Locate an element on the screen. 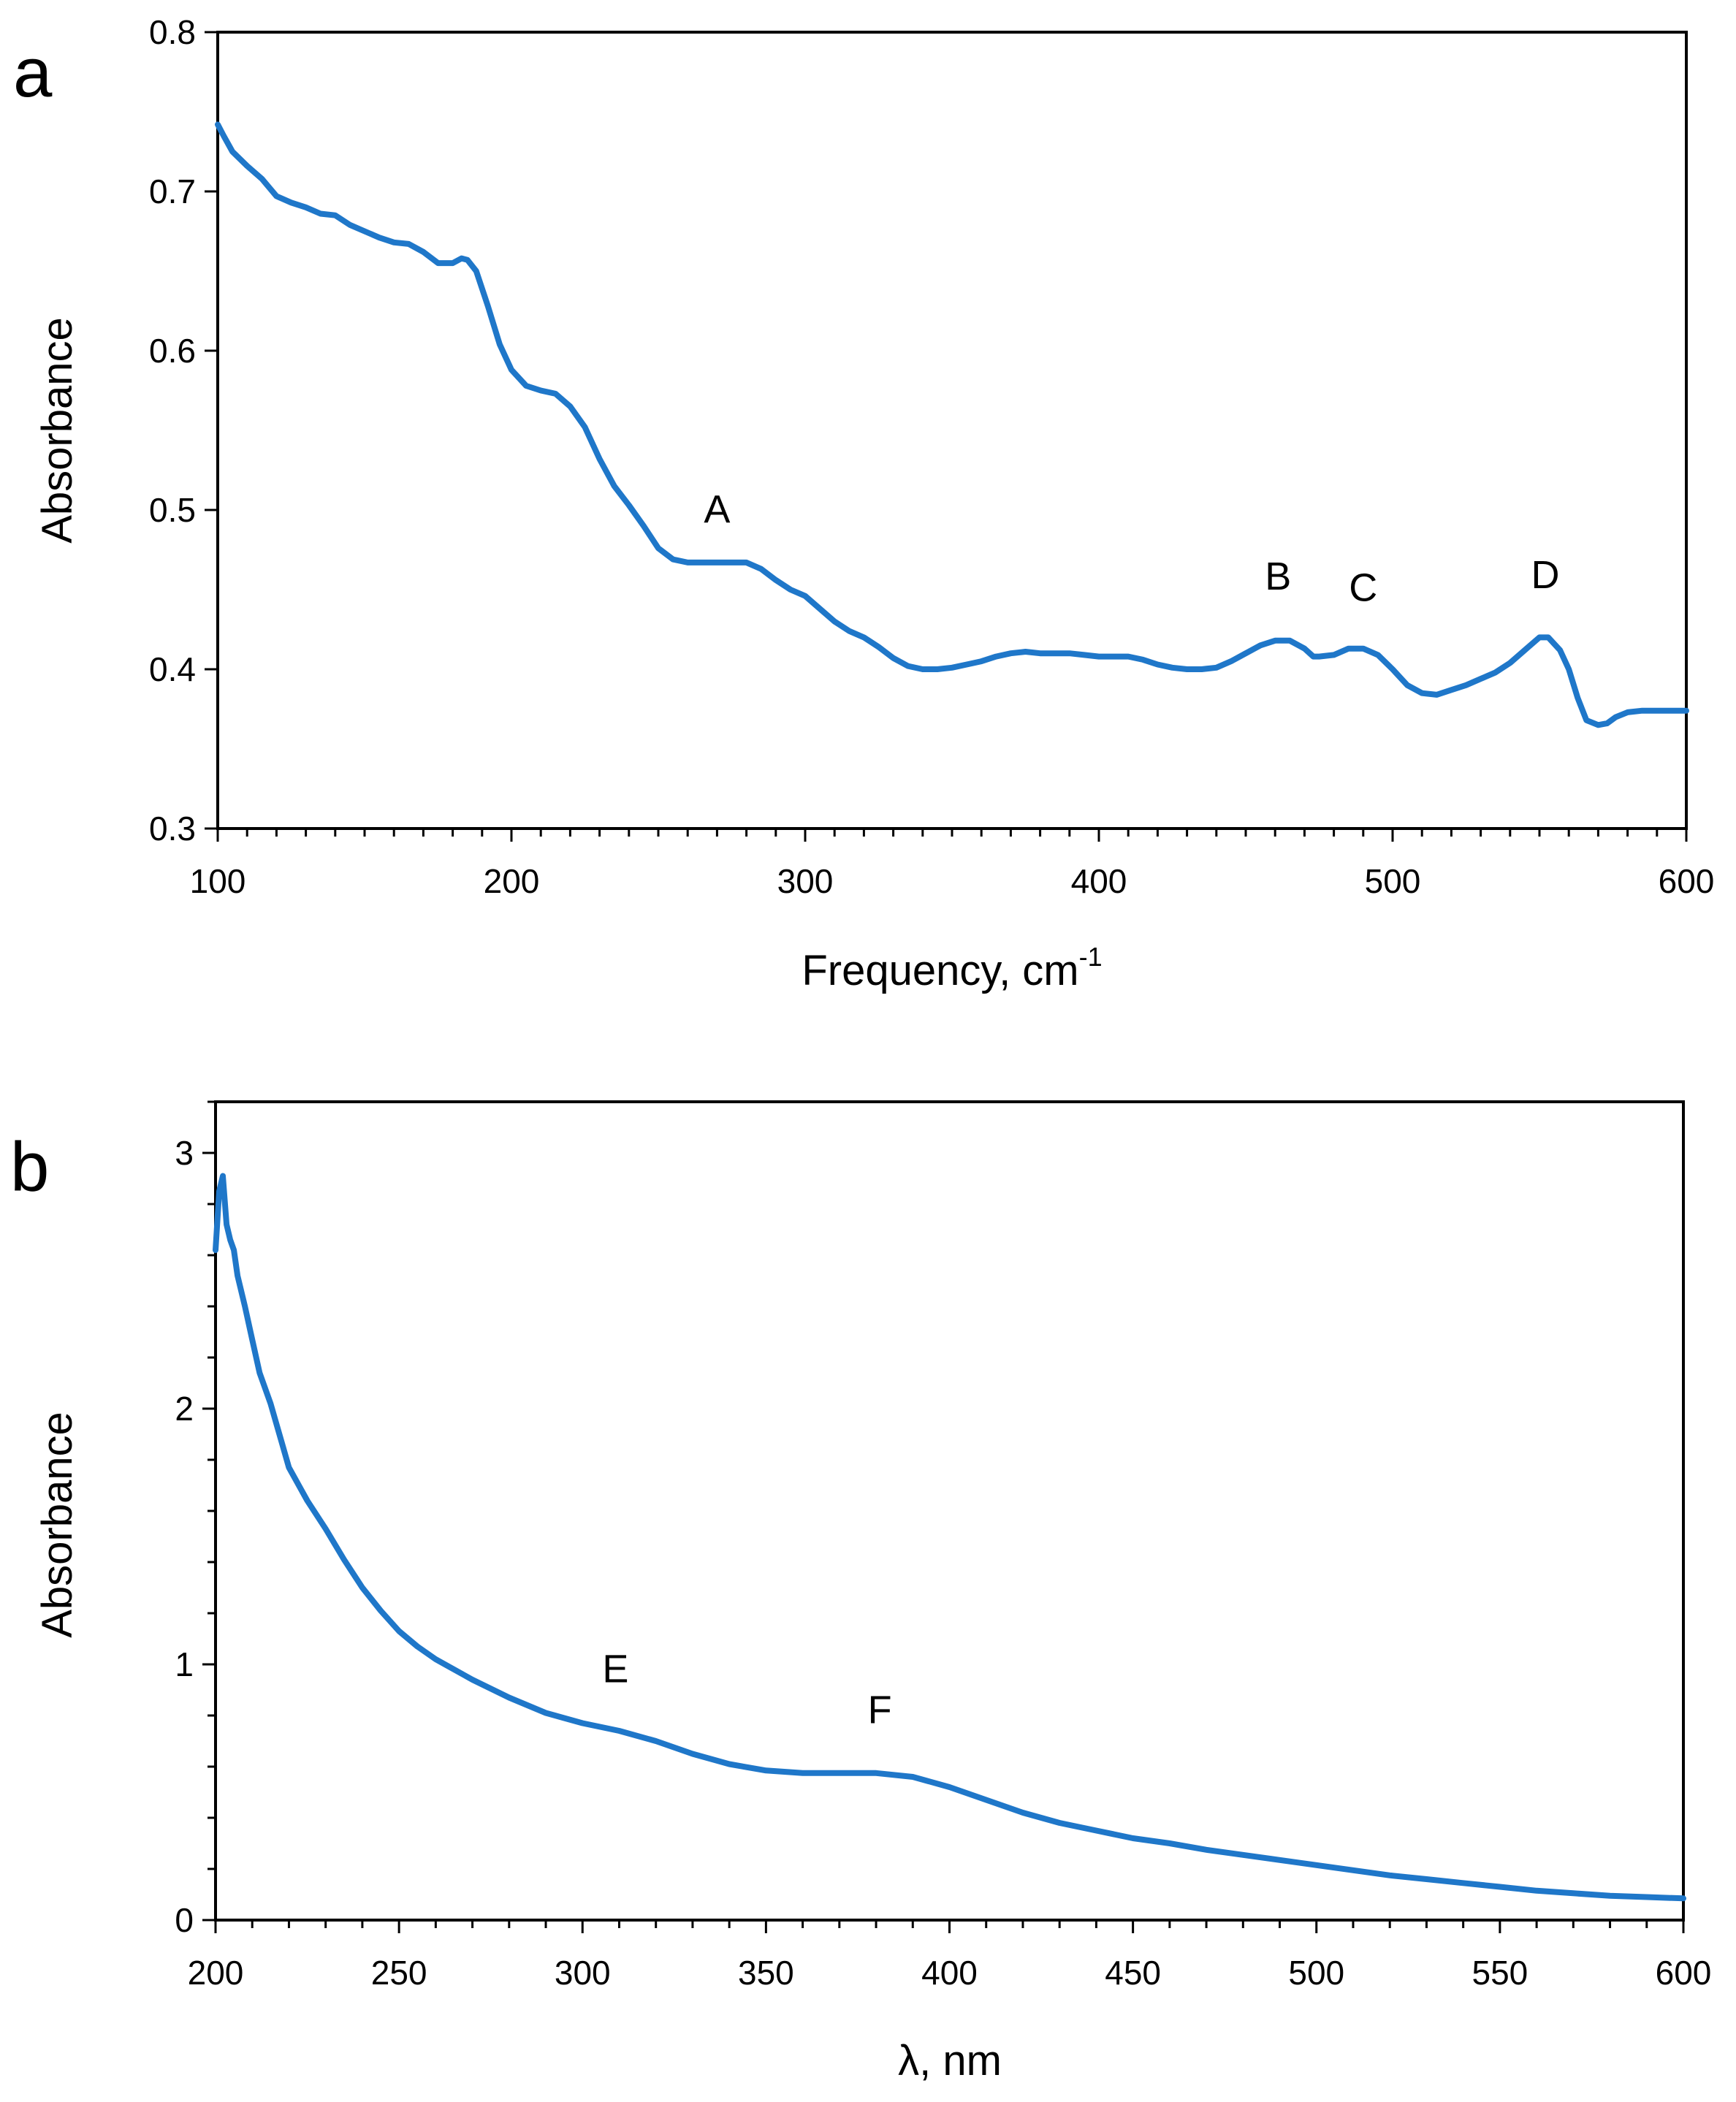 The image size is (1736, 2102). panel-a-x-axis-label: Frequency, cm-1 is located at coordinates (952, 968).